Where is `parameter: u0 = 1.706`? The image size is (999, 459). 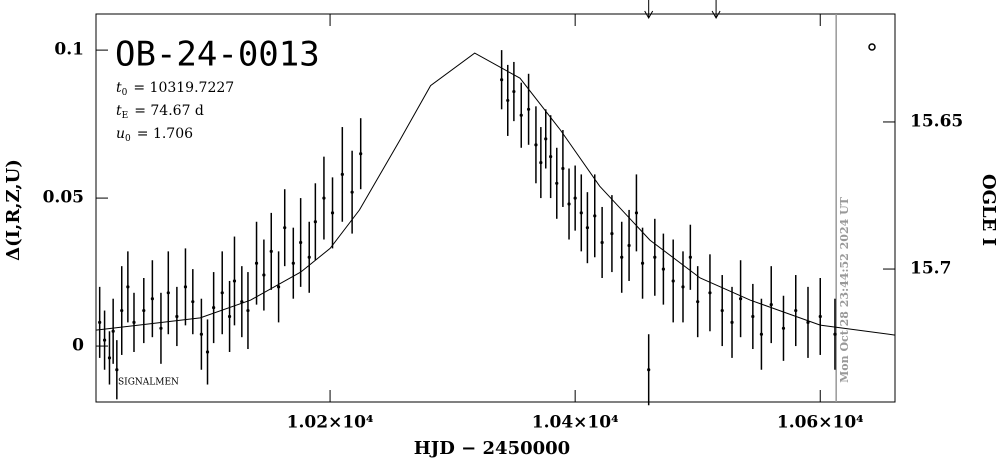
parameter: u0 = 1.706 is located at coordinates (154, 135).